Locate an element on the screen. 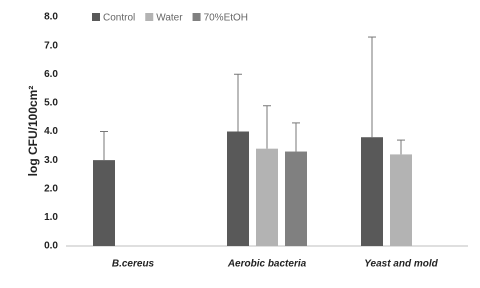  y-axis-label: log CFU/100cm² is located at coordinates (33, 131).